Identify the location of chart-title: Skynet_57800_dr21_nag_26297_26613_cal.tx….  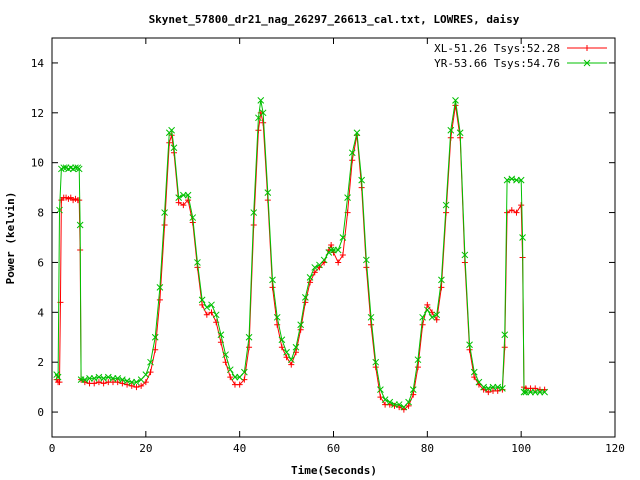
(334, 19).